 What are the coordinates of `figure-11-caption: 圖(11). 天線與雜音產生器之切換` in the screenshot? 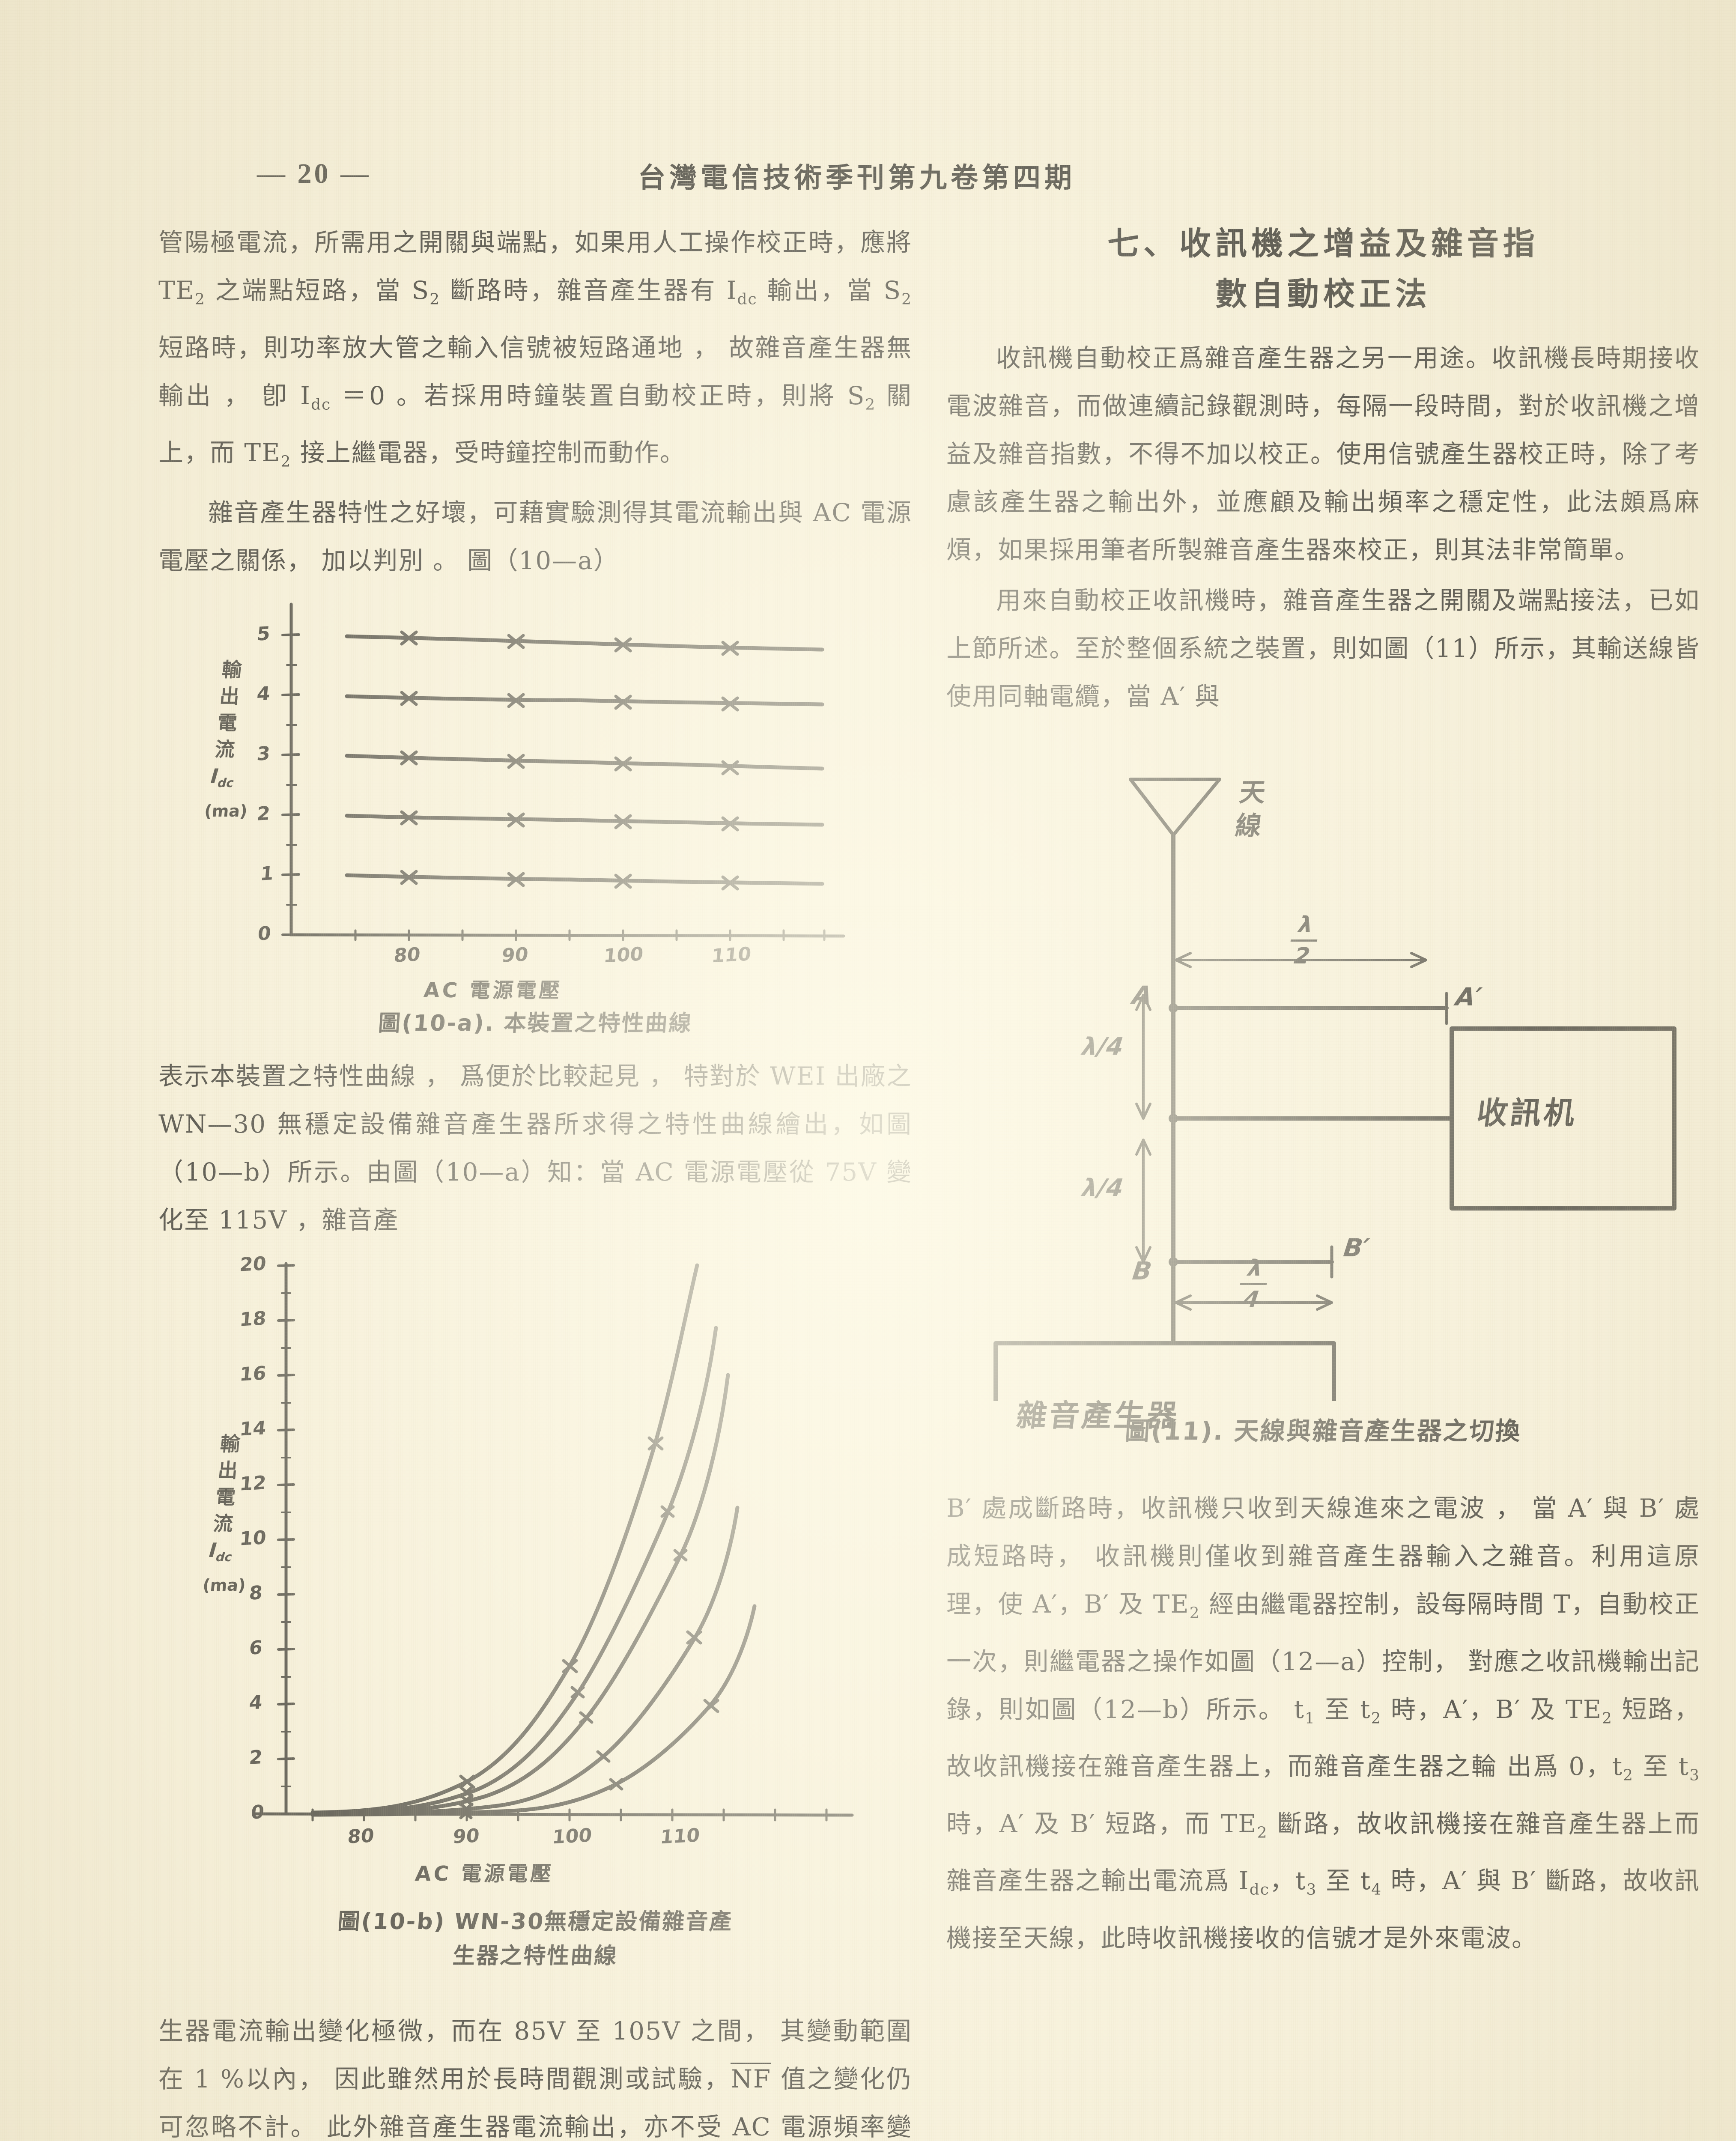 It's located at (1323, 1431).